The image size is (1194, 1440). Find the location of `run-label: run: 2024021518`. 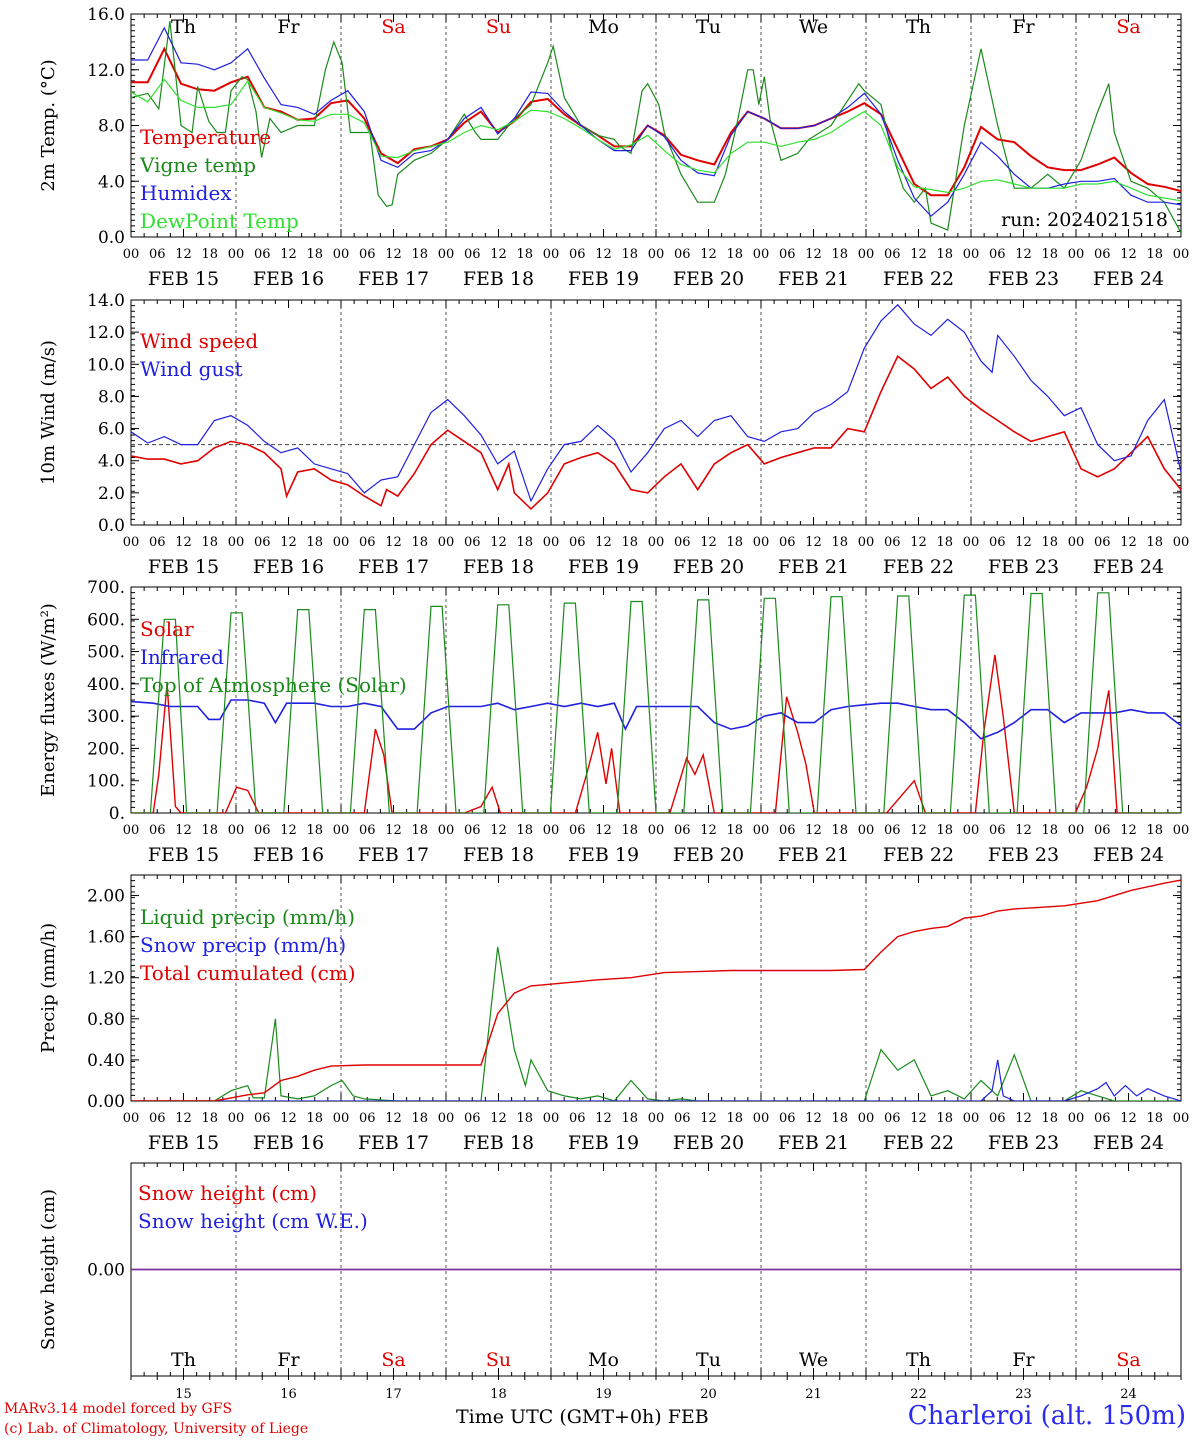

run-label: run: 2024021518 is located at coordinates (1084, 220).